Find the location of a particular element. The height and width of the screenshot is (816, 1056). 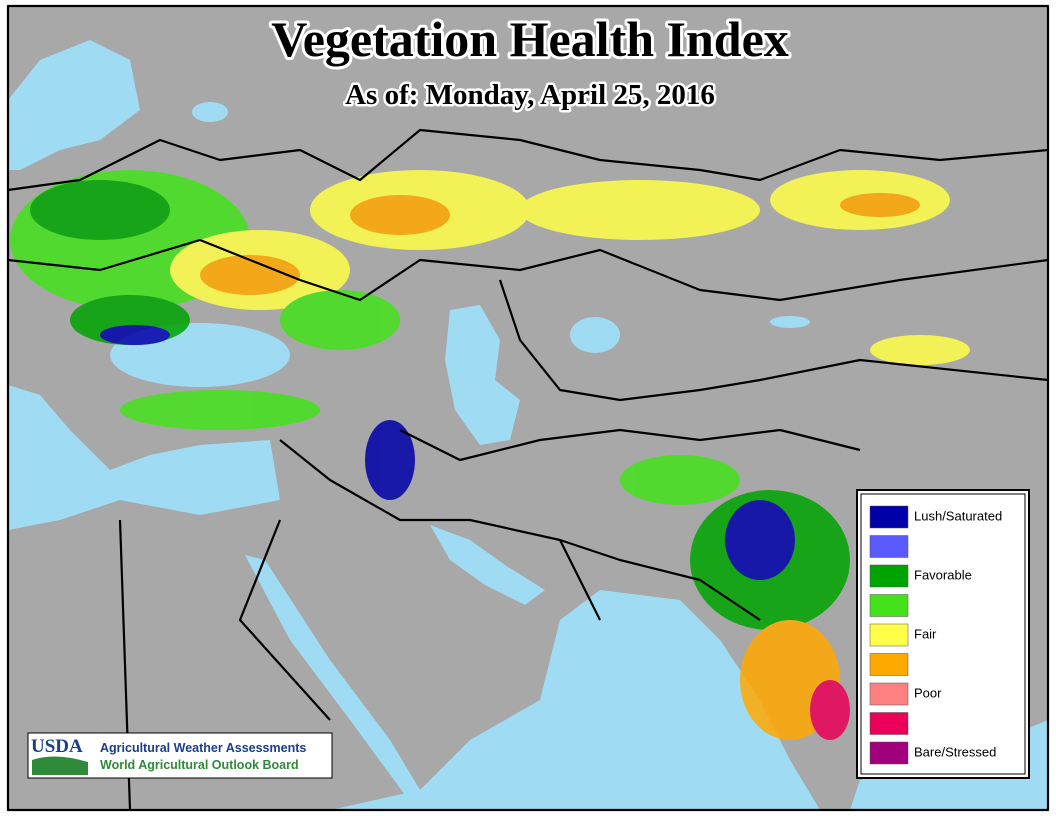

legend-label: Lush/Saturated is located at coordinates (958, 515).